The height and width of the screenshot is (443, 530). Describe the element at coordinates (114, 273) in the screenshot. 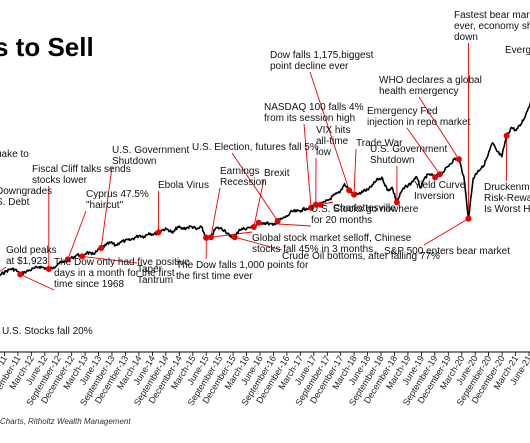

I see `annotation-label-line: days in a month for the first` at that location.